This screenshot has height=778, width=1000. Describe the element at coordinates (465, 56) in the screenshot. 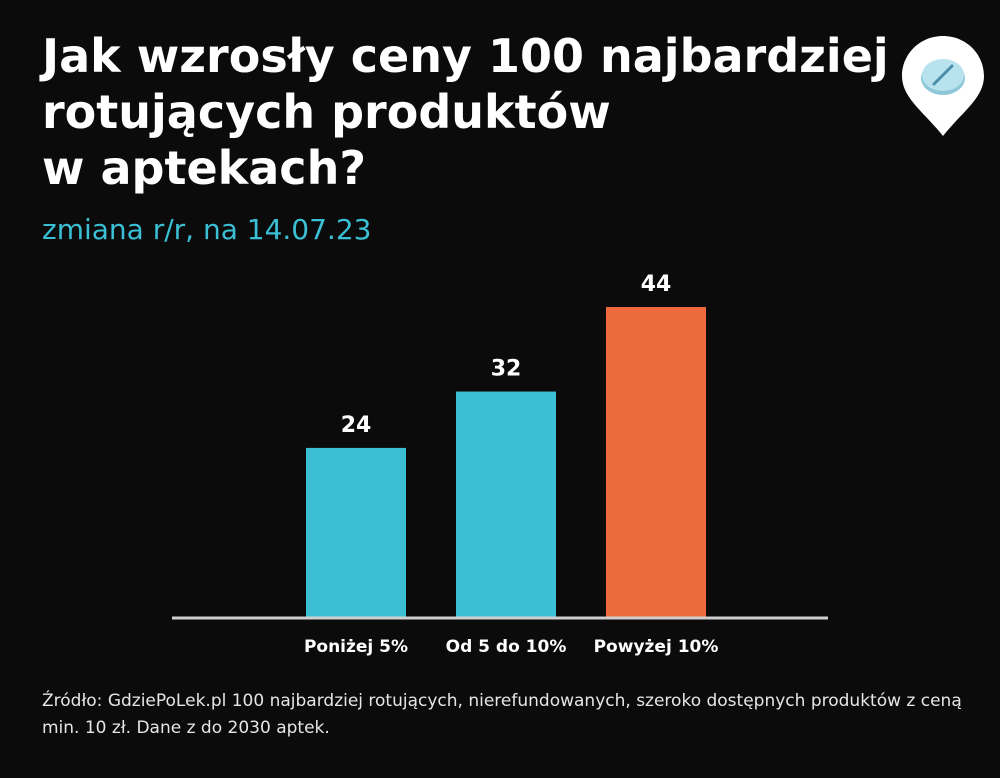

I see `chart-title-line-1: Jak wzrosły ceny 100 najbardziej` at that location.